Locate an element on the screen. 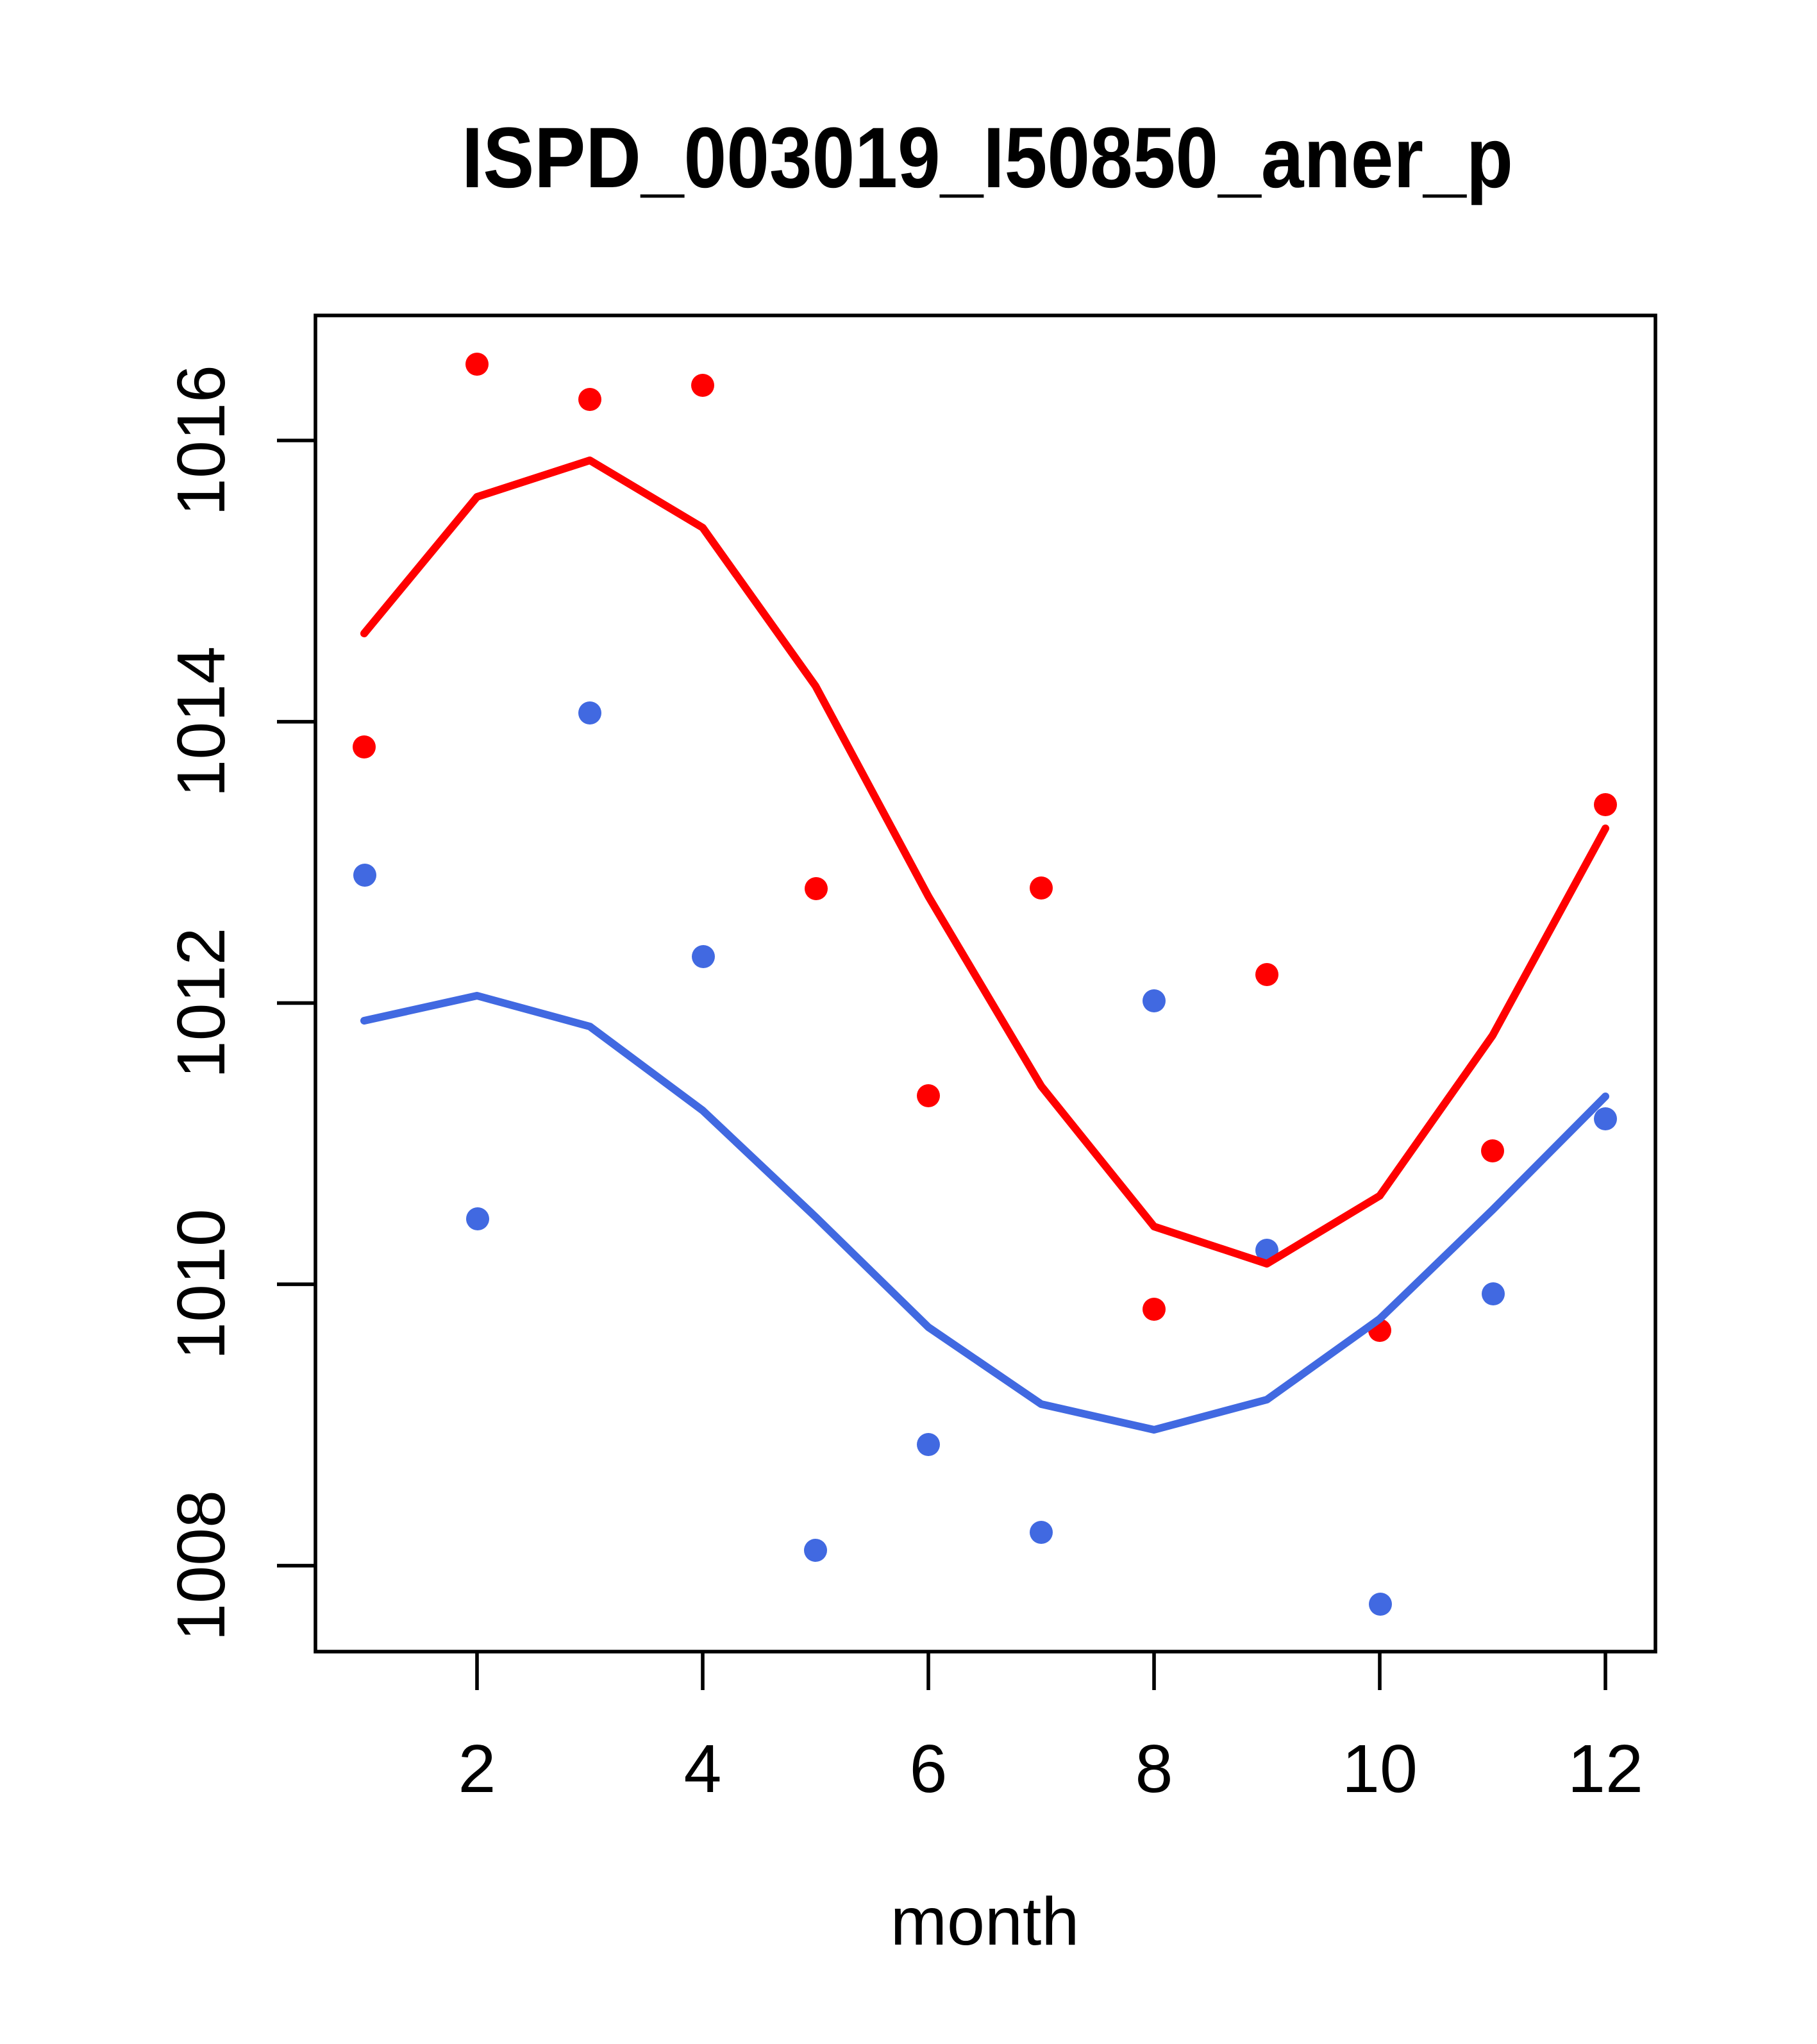  svg-text: 1016 is located at coordinates (201, 441).